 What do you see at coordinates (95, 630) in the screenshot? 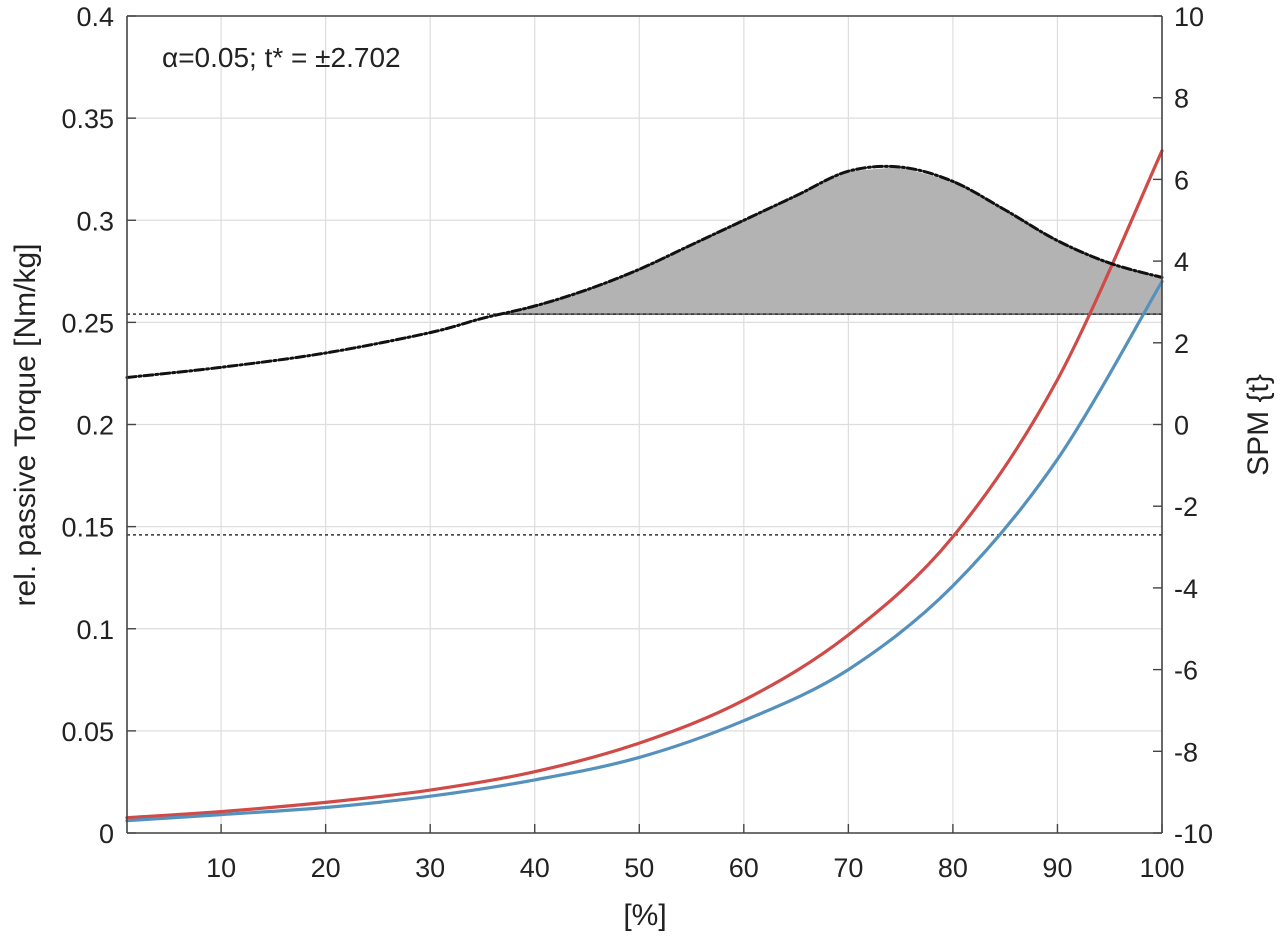
I see `y-left-tick-label-2: 0.1` at bounding box center [95, 630].